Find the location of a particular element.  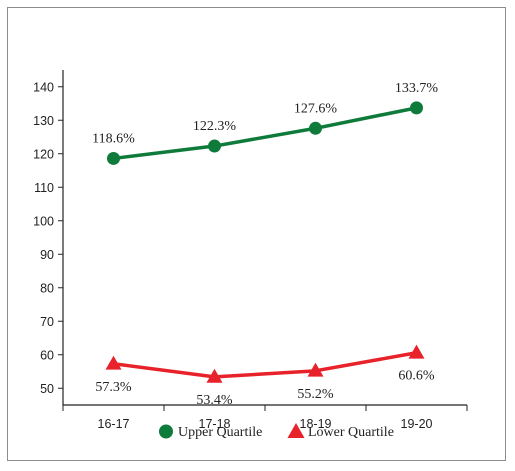

y-tick-label: 120 is located at coordinates (43, 154).